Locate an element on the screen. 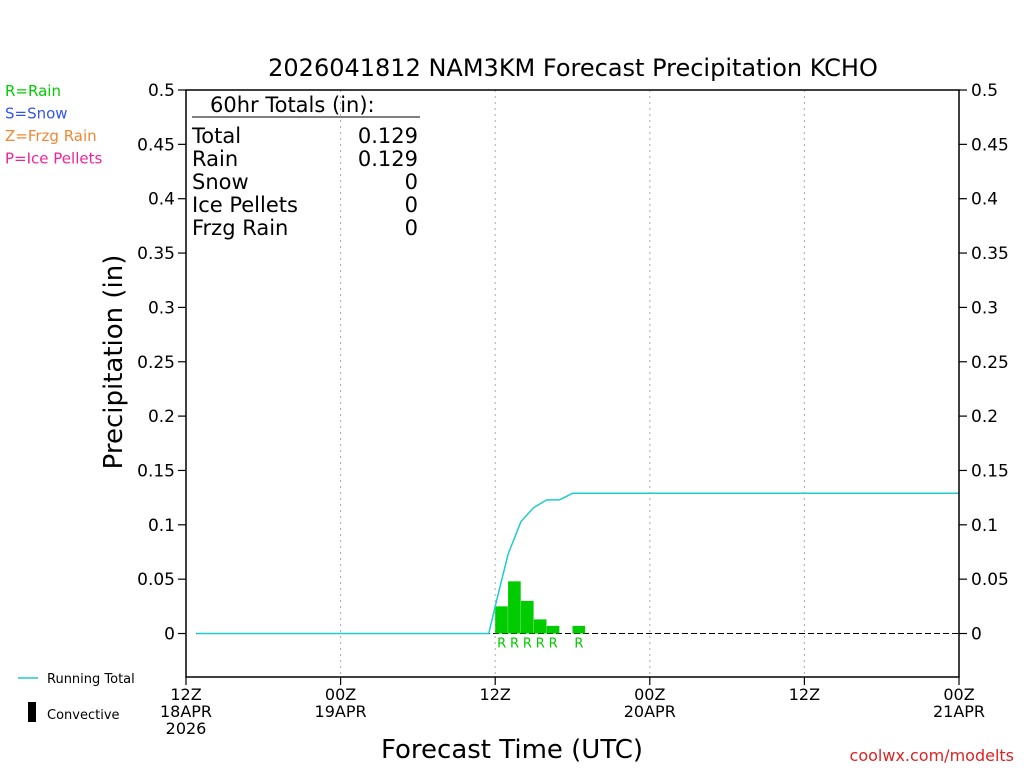 This screenshot has width=1024, height=768. convective-legend-label: Convective is located at coordinates (83, 715).